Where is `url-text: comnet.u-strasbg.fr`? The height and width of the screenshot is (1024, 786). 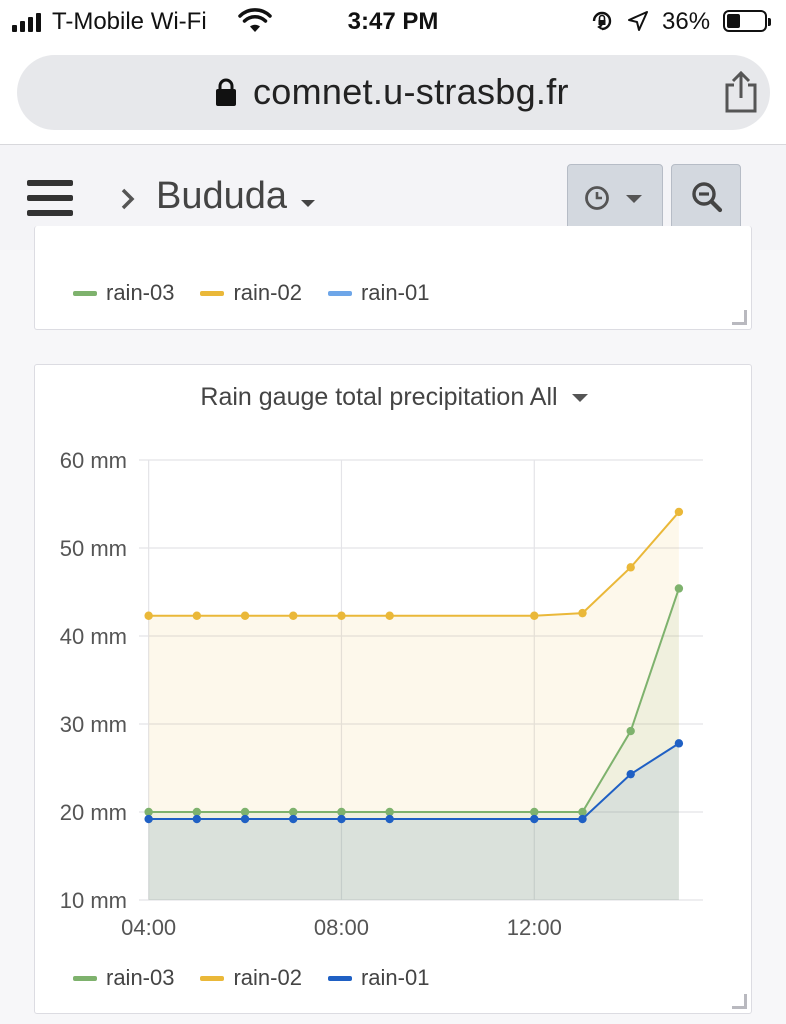
url-text: comnet.u-strasbg.fr is located at coordinates (411, 91).